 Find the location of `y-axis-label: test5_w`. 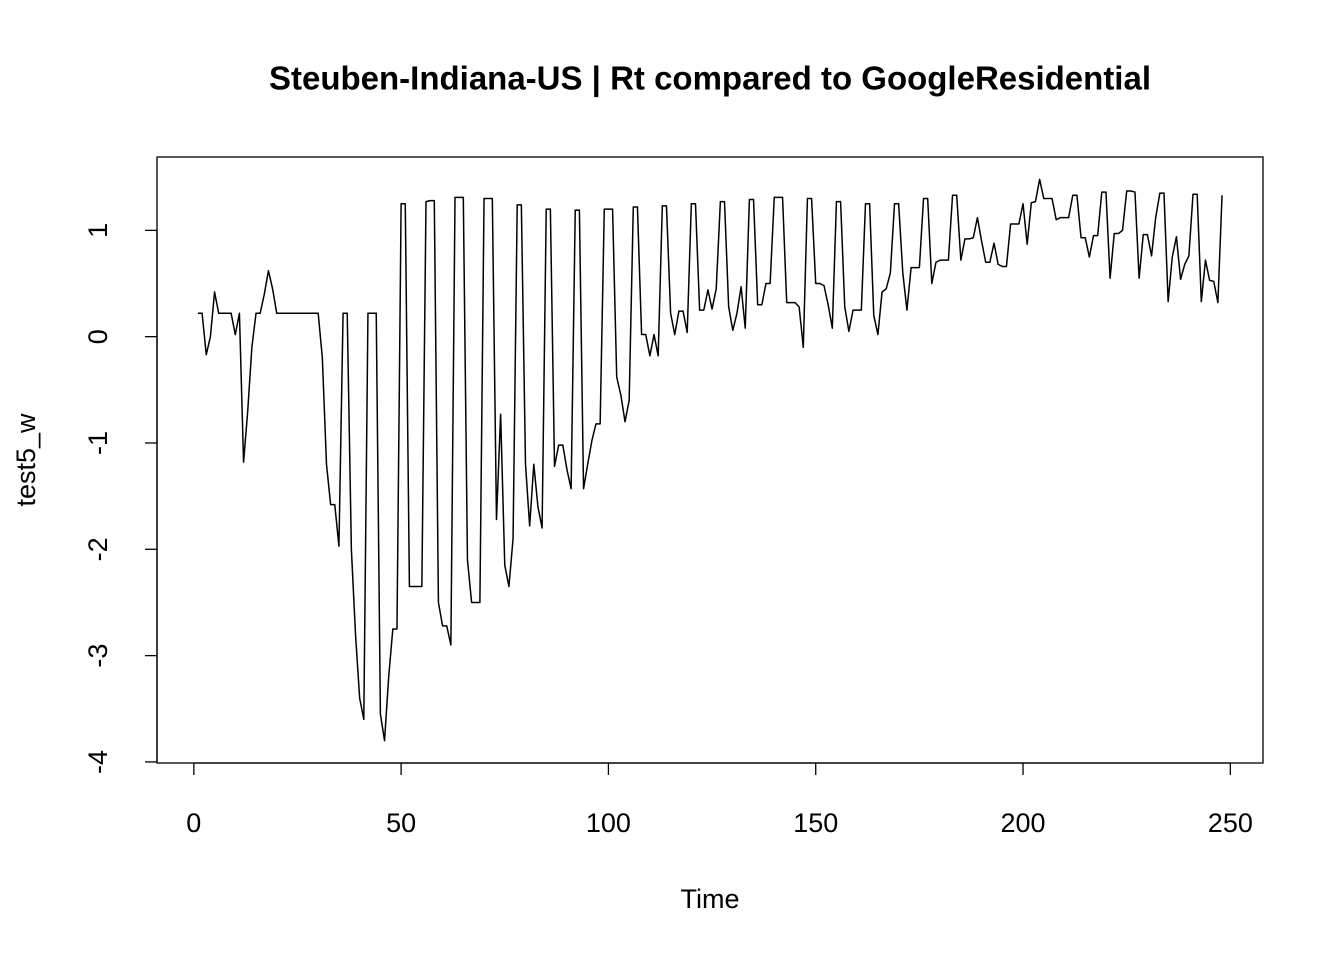

y-axis-label: test5_w is located at coordinates (26, 460).